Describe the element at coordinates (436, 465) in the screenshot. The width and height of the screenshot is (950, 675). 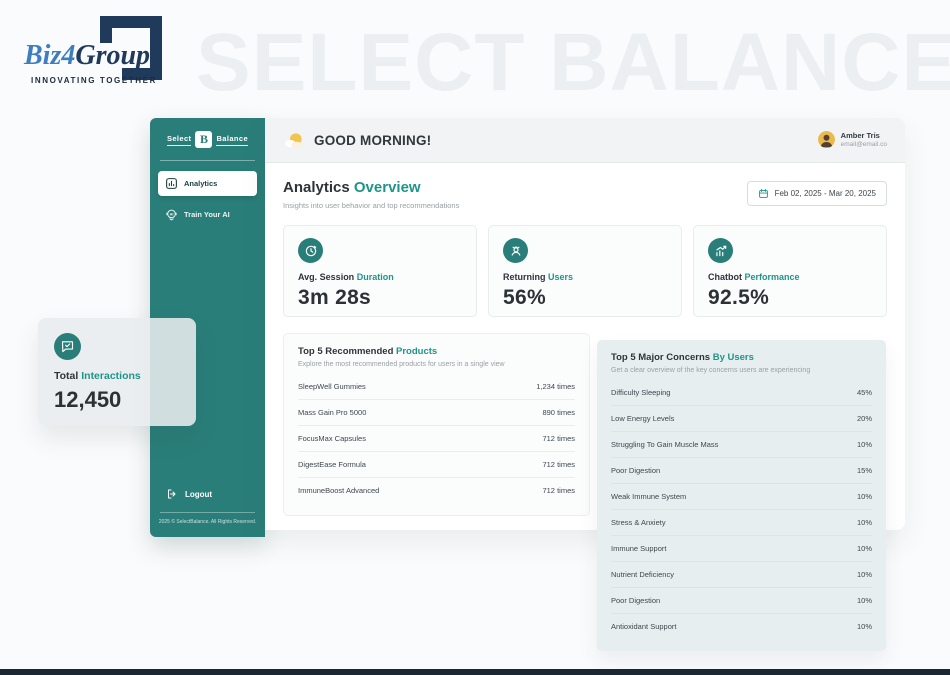
I see `product-row: DigestEase Formula 712 times` at that location.